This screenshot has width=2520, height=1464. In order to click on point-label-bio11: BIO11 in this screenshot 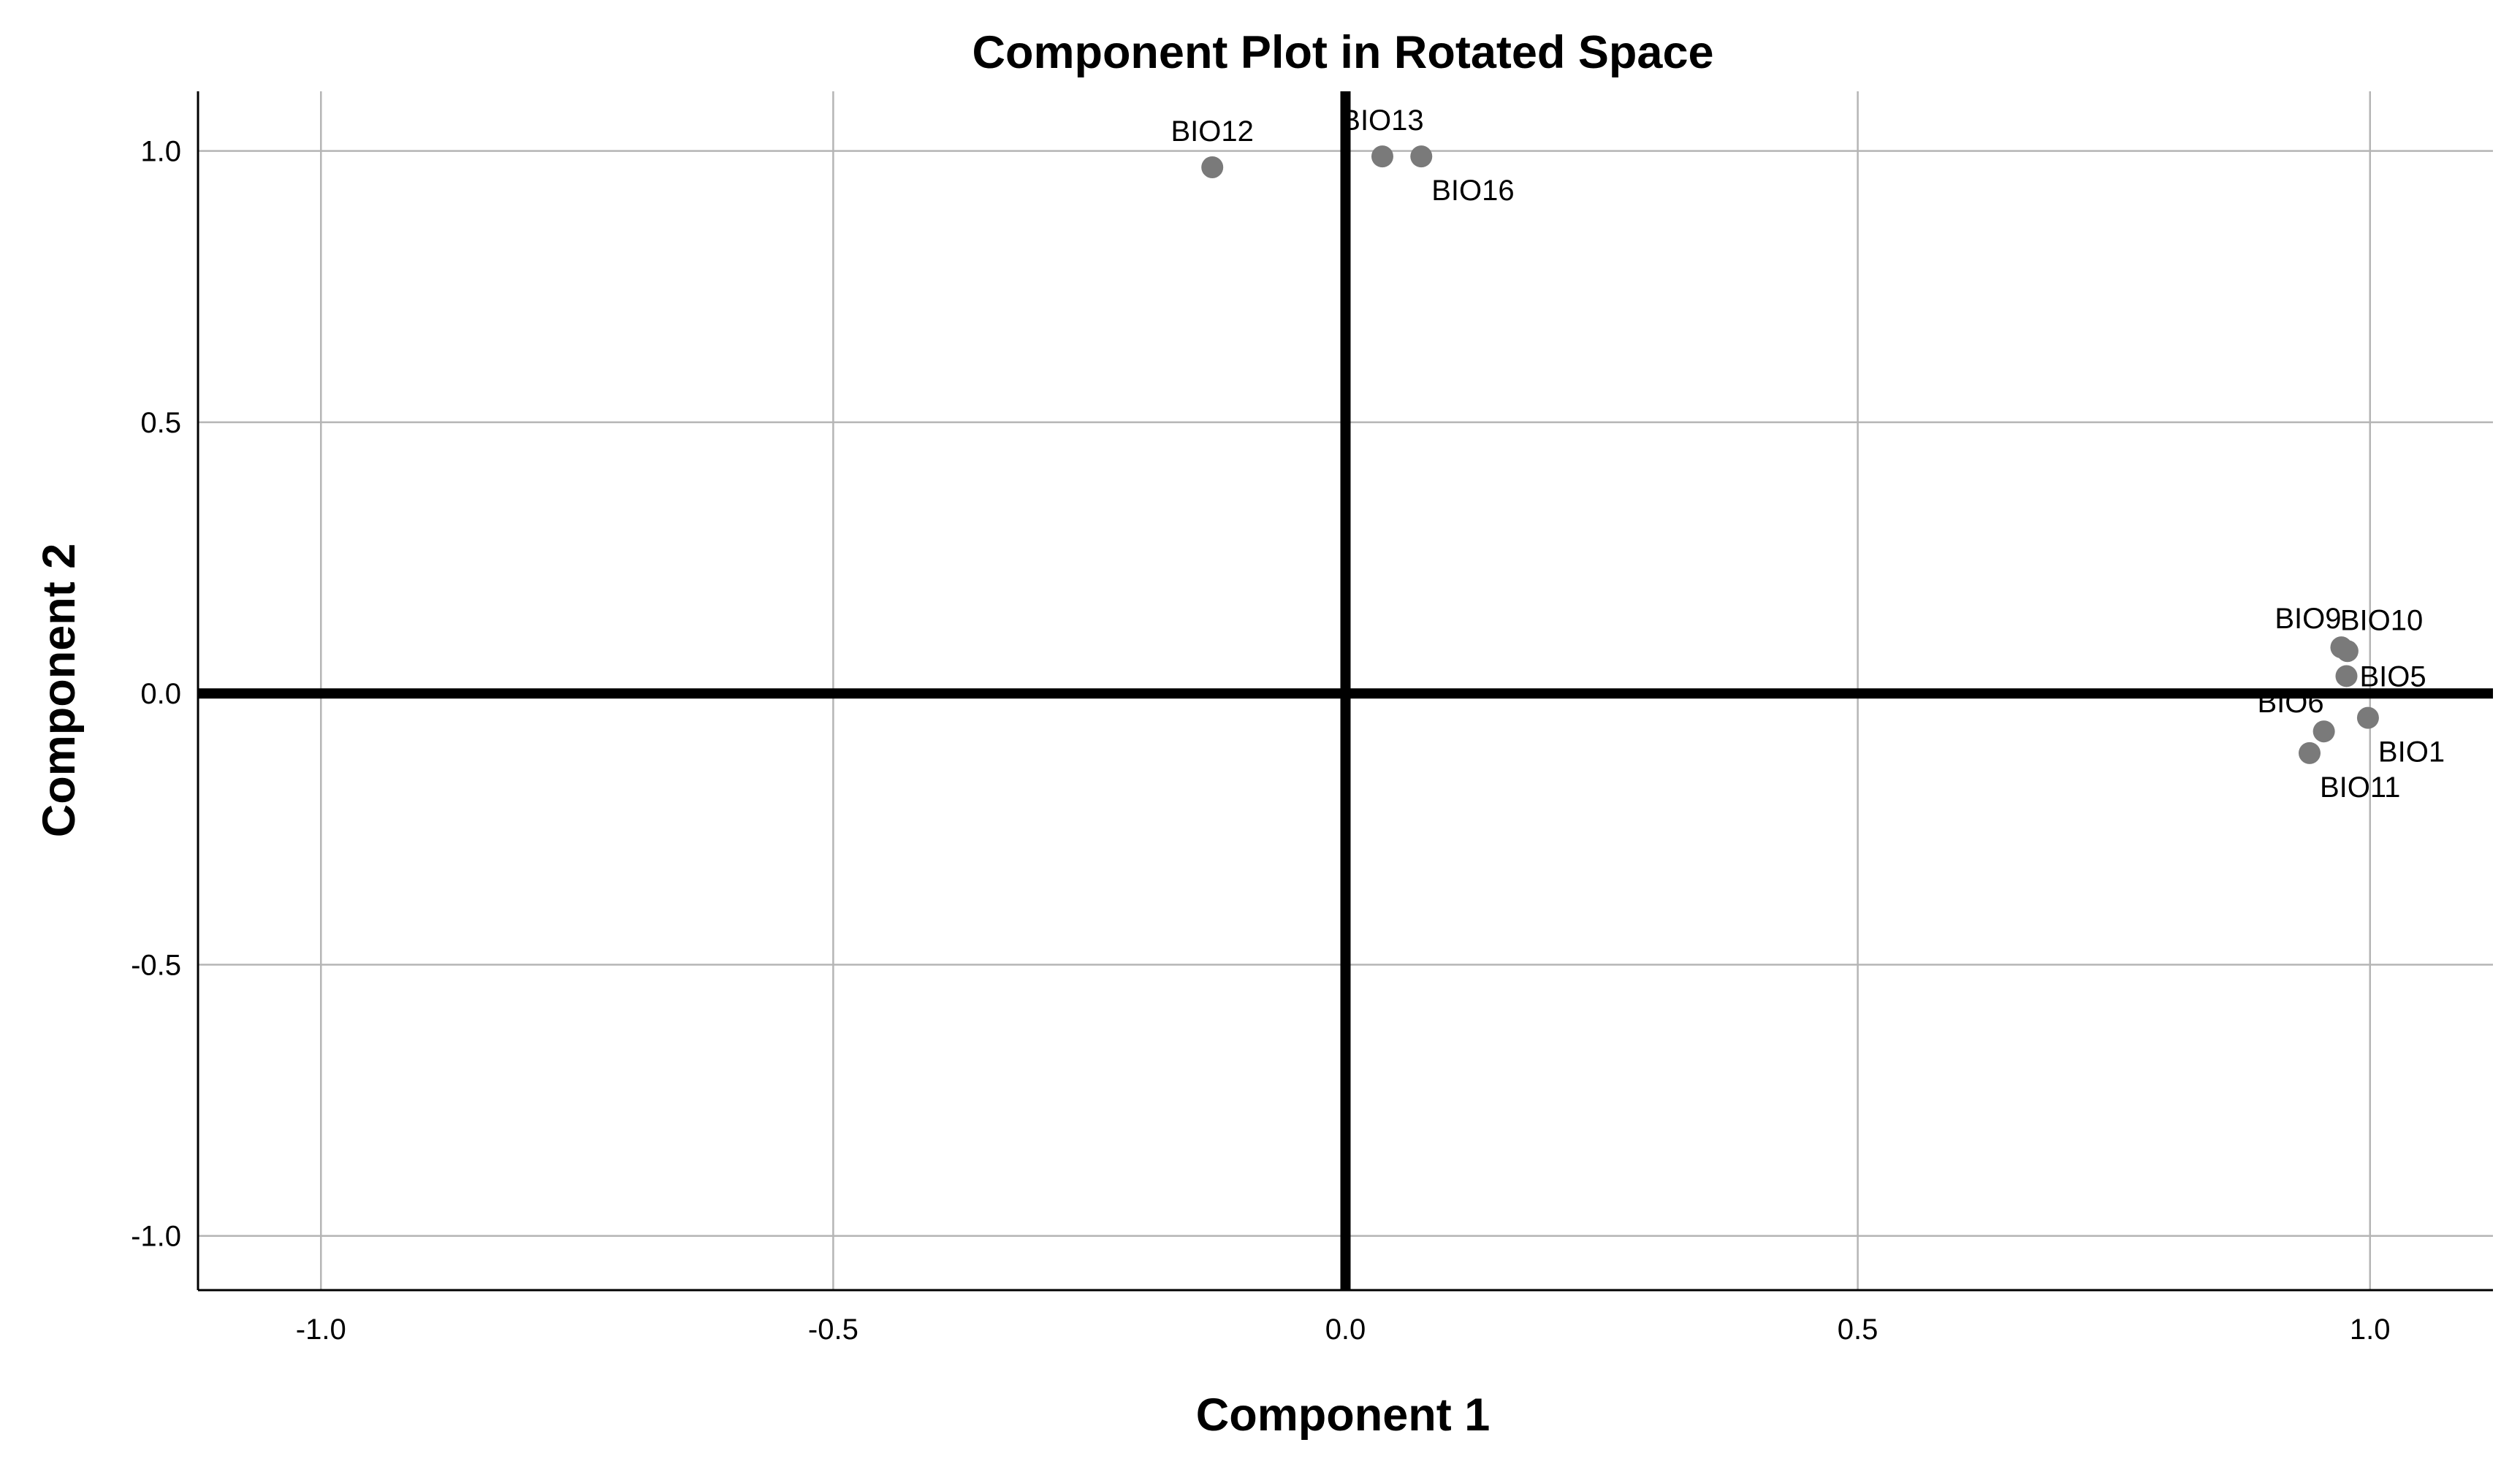, I will do `click(2360, 788)`.